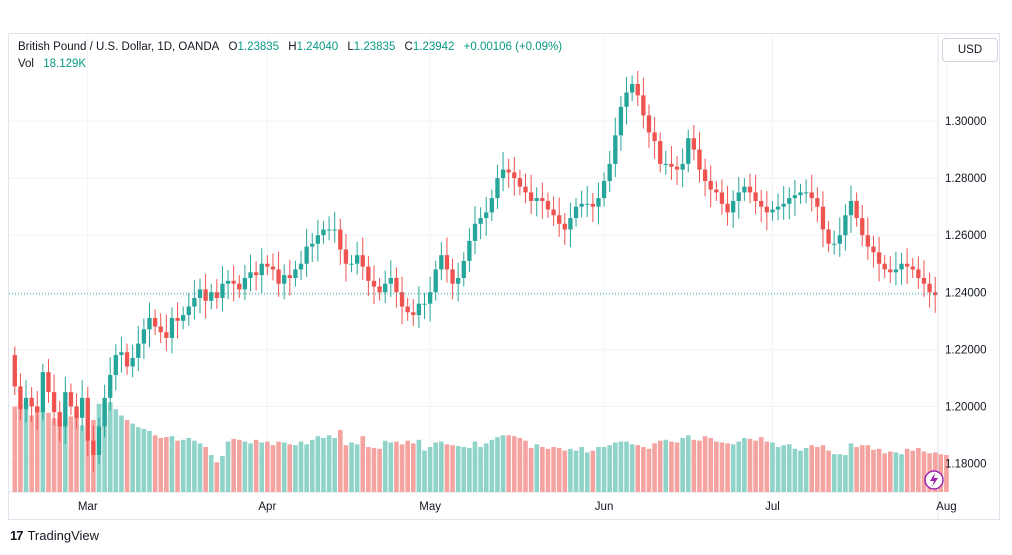  What do you see at coordinates (374, 47) in the screenshot?
I see `low-value: 1.23835` at bounding box center [374, 47].